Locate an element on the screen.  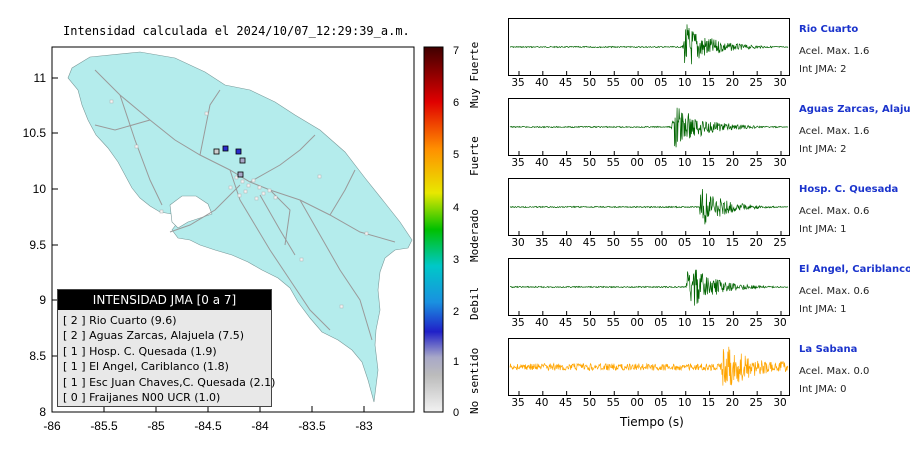
station-el-angel is located at coordinates (240, 174).